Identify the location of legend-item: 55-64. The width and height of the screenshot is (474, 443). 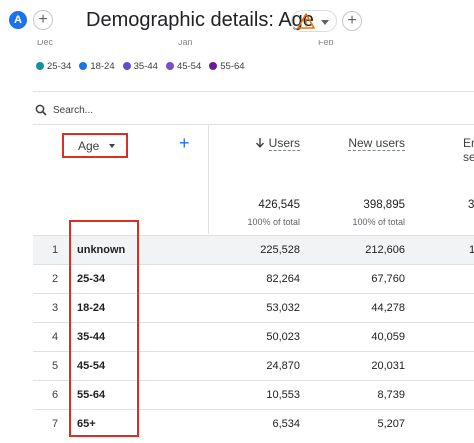
(227, 66).